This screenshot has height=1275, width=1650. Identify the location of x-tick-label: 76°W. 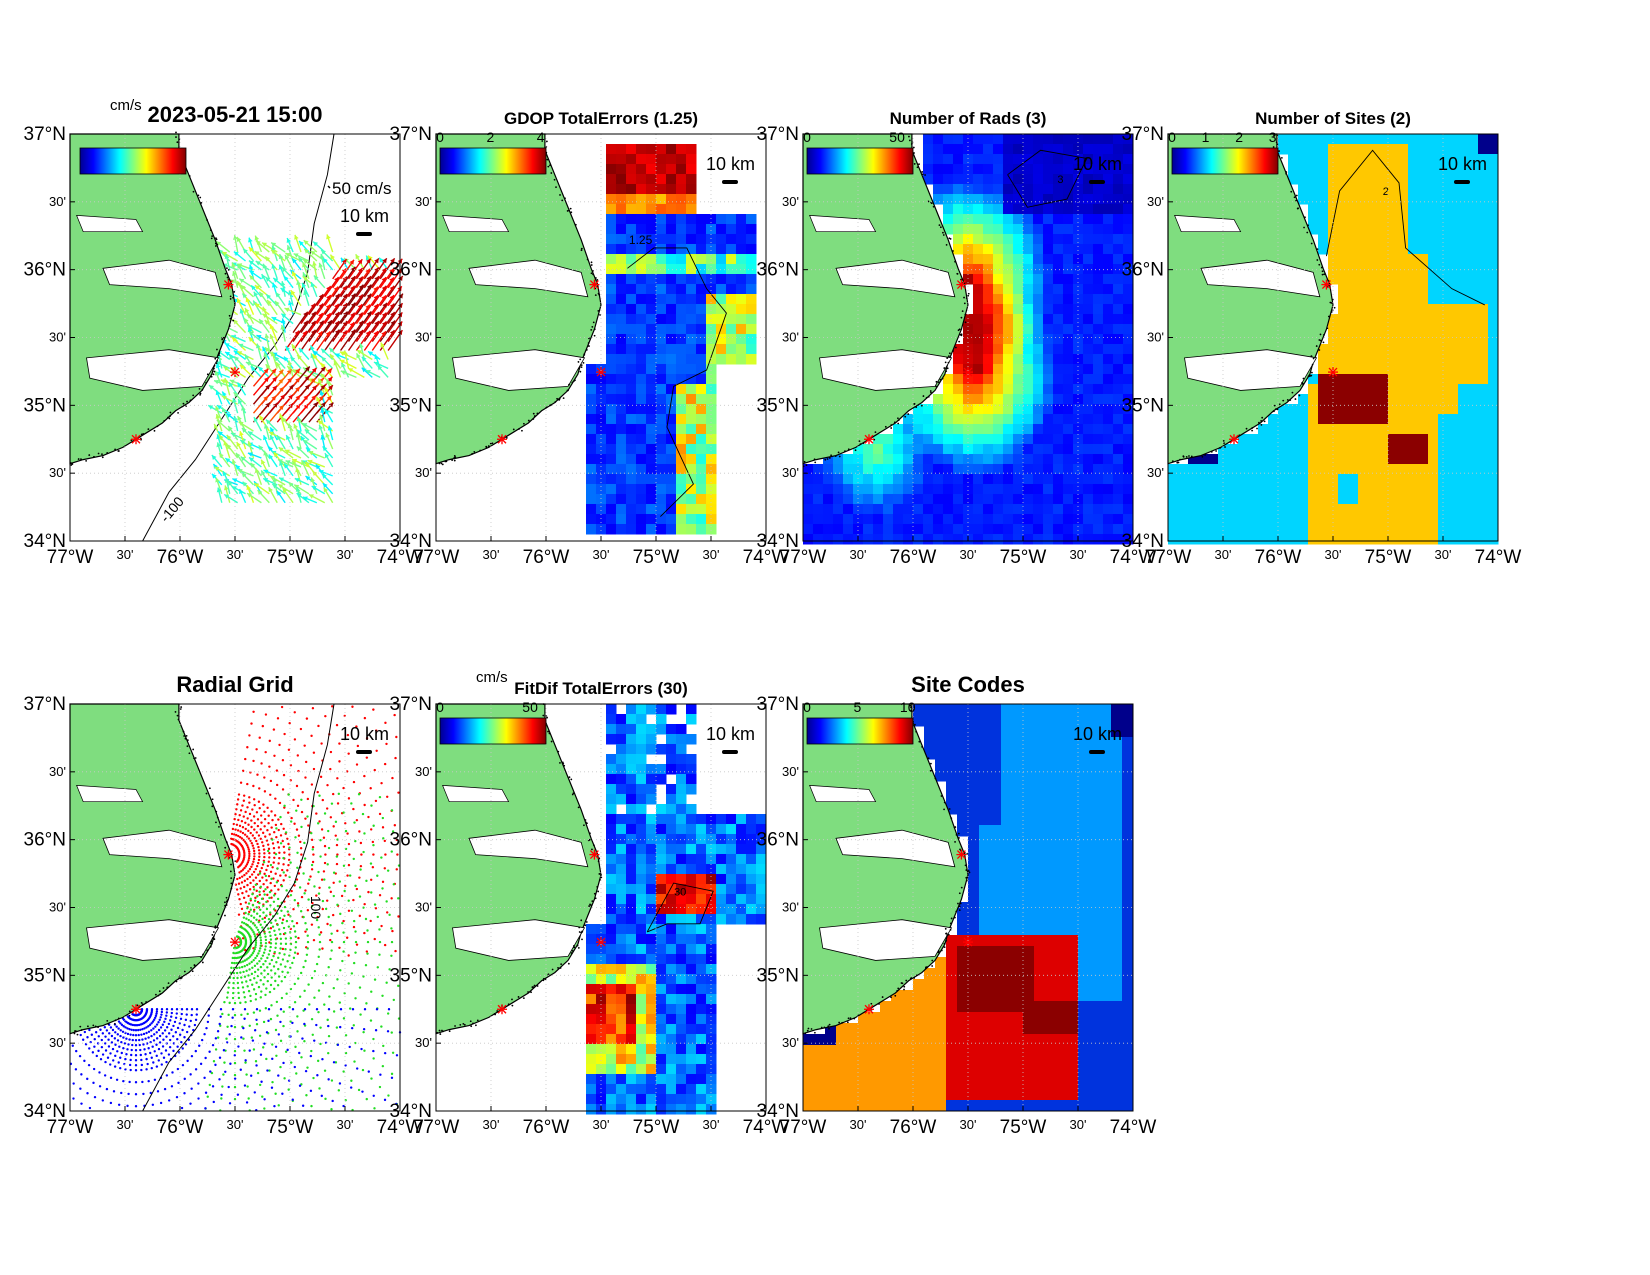
(913, 557).